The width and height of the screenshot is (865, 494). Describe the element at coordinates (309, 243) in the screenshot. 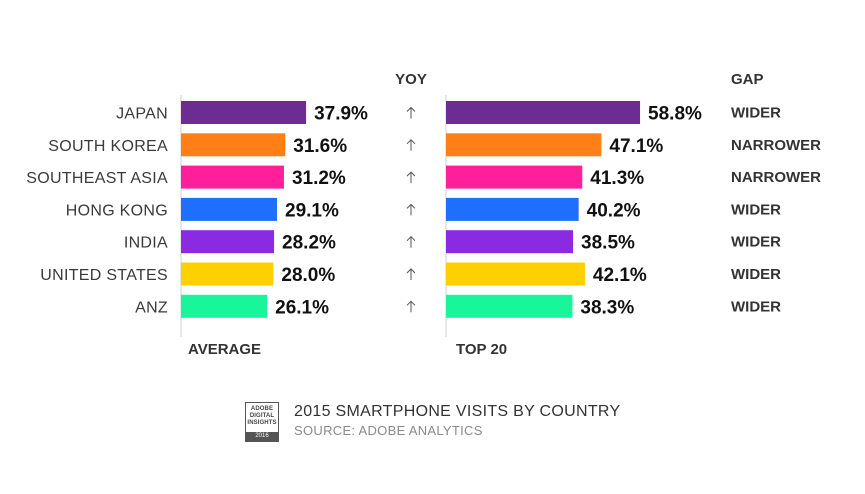

I see `average-value-label: 28.2%` at that location.